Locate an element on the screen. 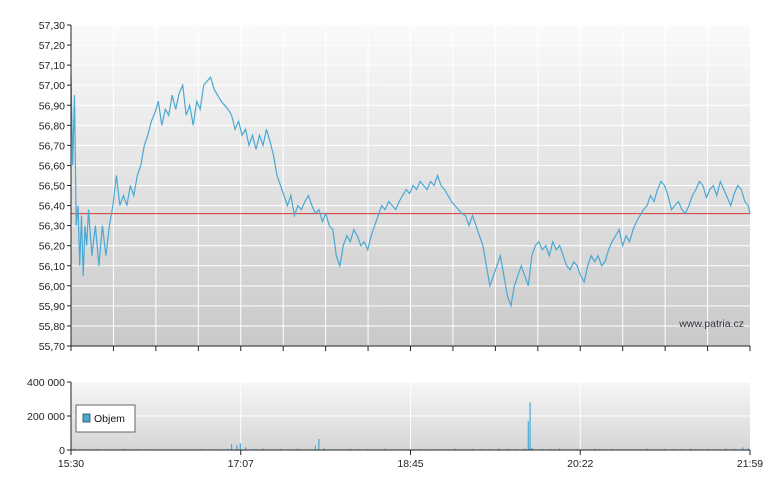  price-y-tick-label: 56,50 is located at coordinates (52, 187).